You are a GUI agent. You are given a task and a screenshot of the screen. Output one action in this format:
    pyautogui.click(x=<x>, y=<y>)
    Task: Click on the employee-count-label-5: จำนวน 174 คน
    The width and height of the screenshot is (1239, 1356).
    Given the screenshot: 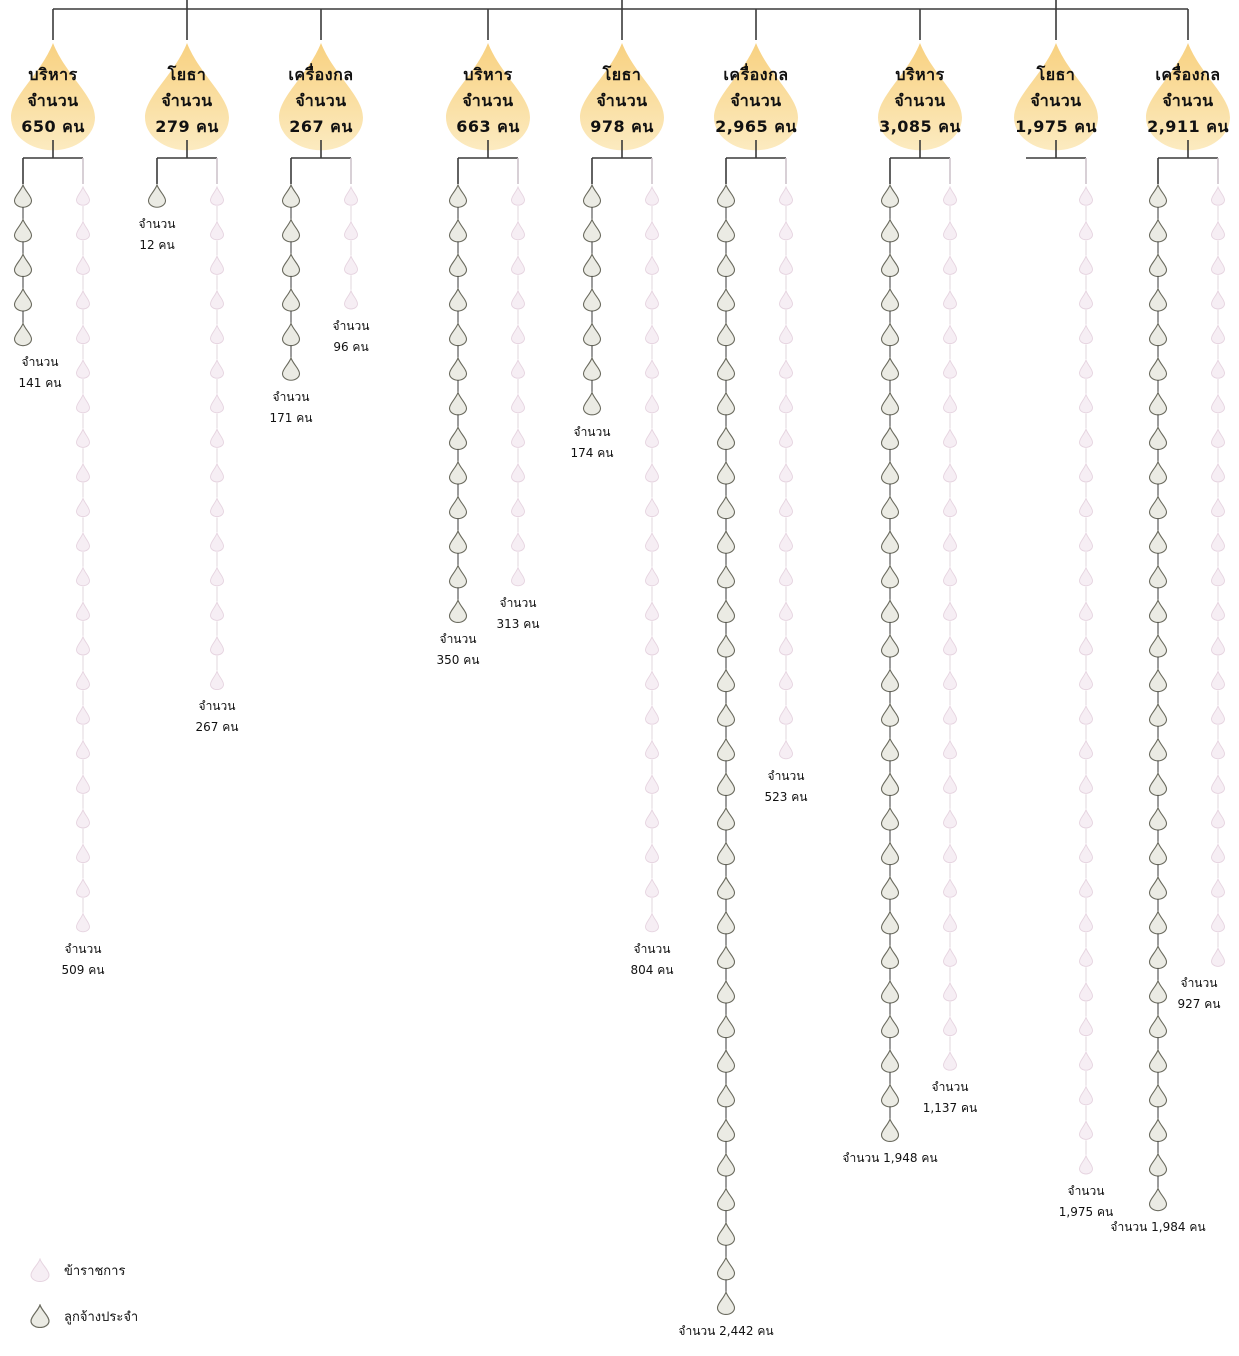 What is the action you would take?
    pyautogui.click(x=592, y=443)
    